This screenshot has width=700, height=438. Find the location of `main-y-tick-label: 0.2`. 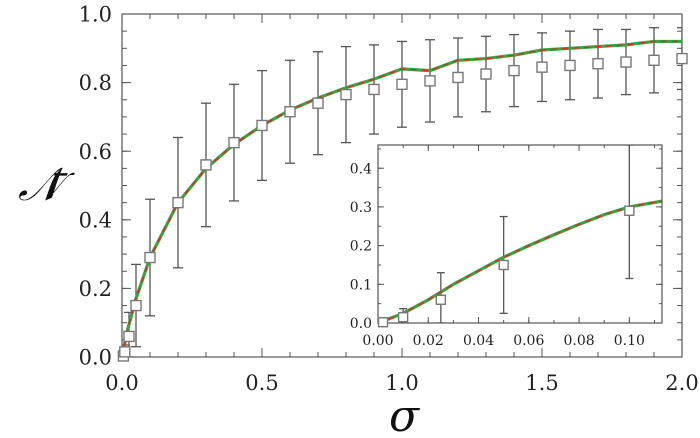

main-y-tick-label: 0.2 is located at coordinates (95, 289).